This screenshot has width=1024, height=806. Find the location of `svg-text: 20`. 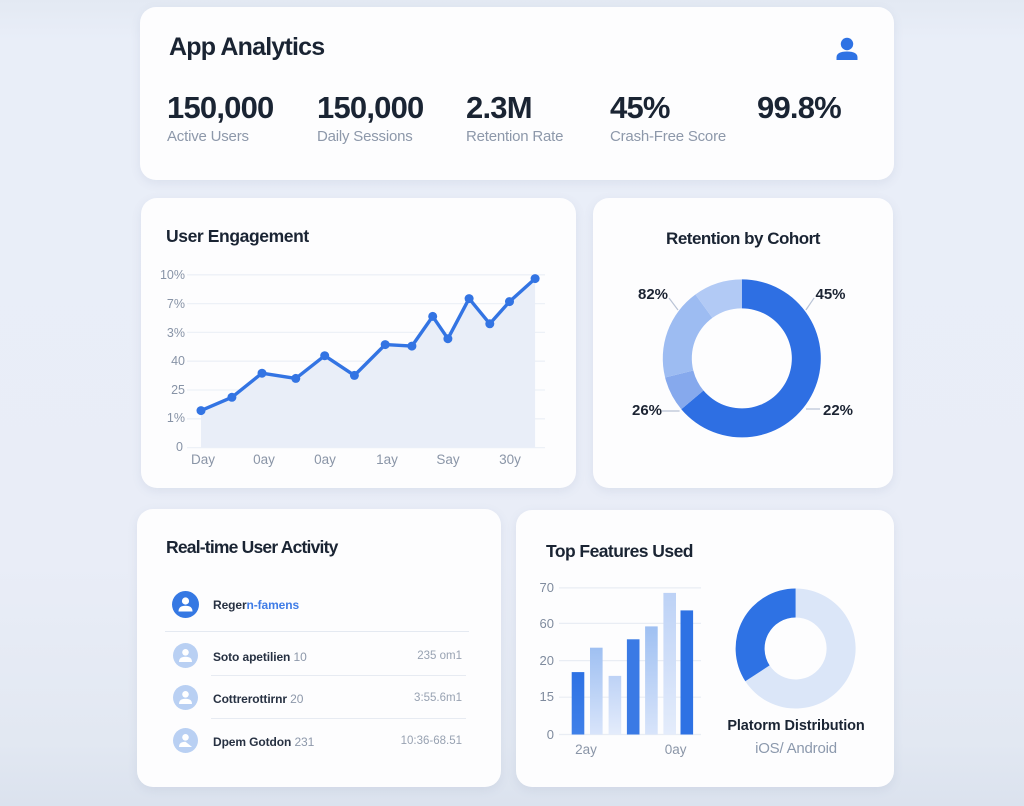

svg-text: 20 is located at coordinates (547, 660).